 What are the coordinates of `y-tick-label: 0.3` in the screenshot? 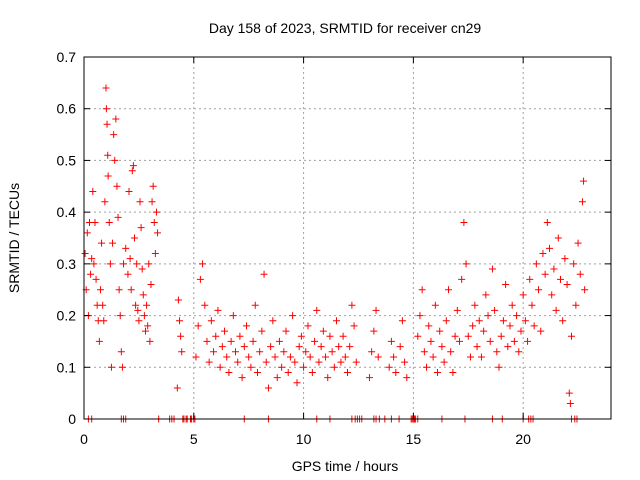 It's located at (67, 264).